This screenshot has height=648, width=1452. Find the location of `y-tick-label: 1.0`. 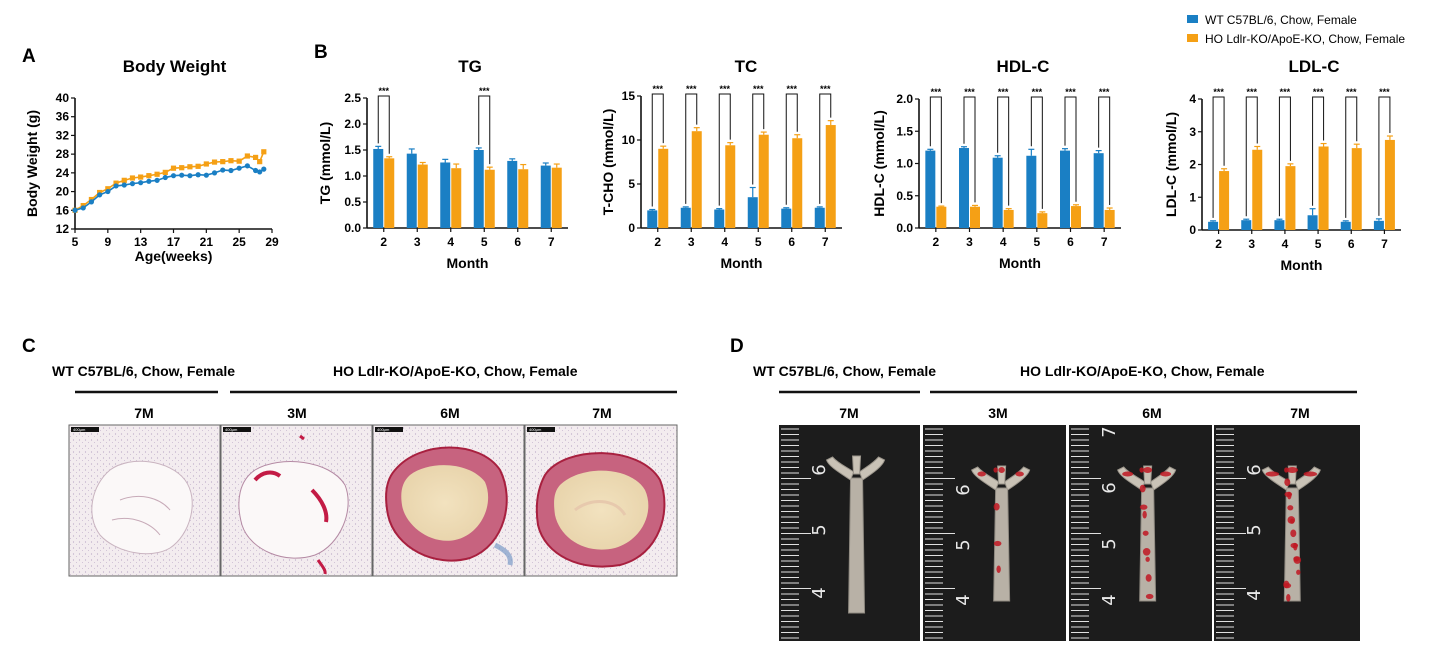

y-tick-label: 1.0 is located at coordinates (904, 164).